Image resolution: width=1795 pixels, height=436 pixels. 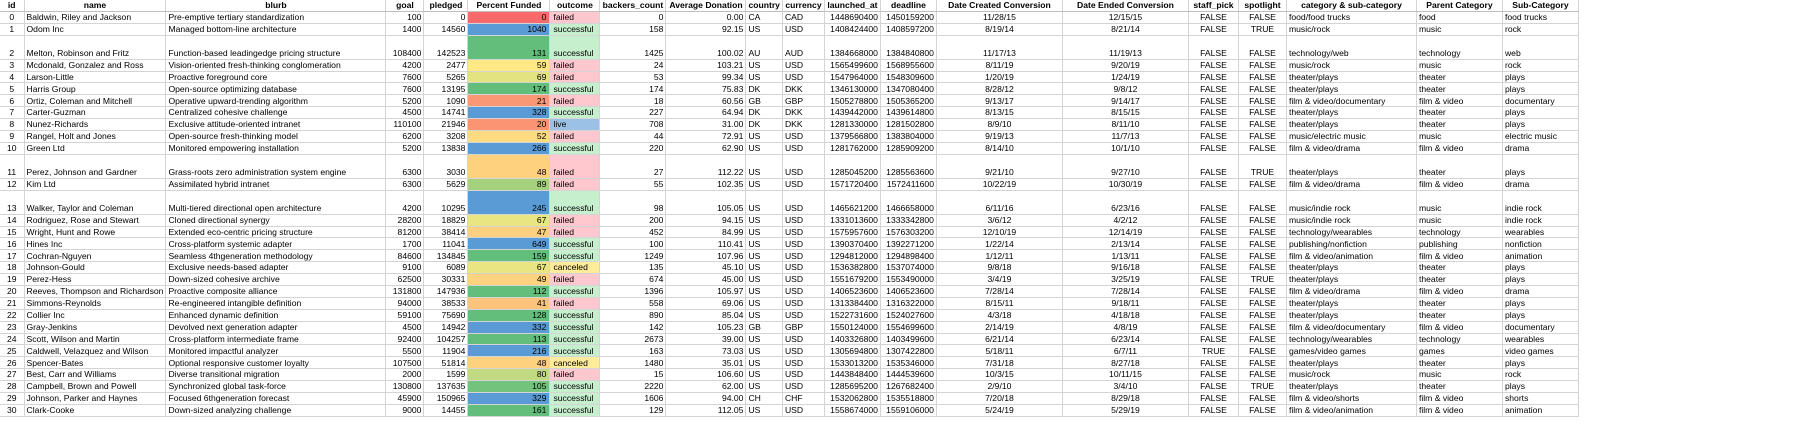 I want to click on cell-date-created-conversion: 3/4/19, so click(x=999, y=280).